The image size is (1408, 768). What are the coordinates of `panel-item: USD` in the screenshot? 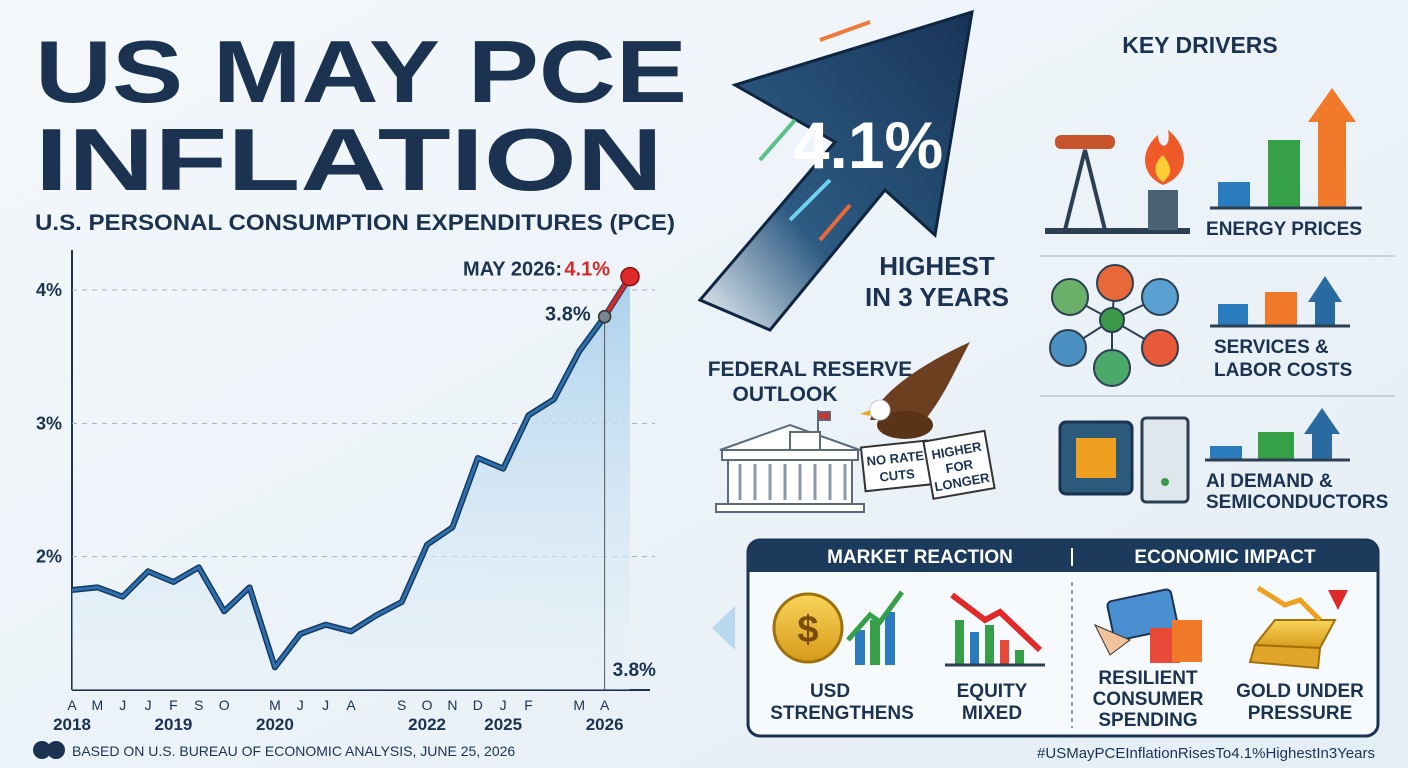 It's located at (830, 691).